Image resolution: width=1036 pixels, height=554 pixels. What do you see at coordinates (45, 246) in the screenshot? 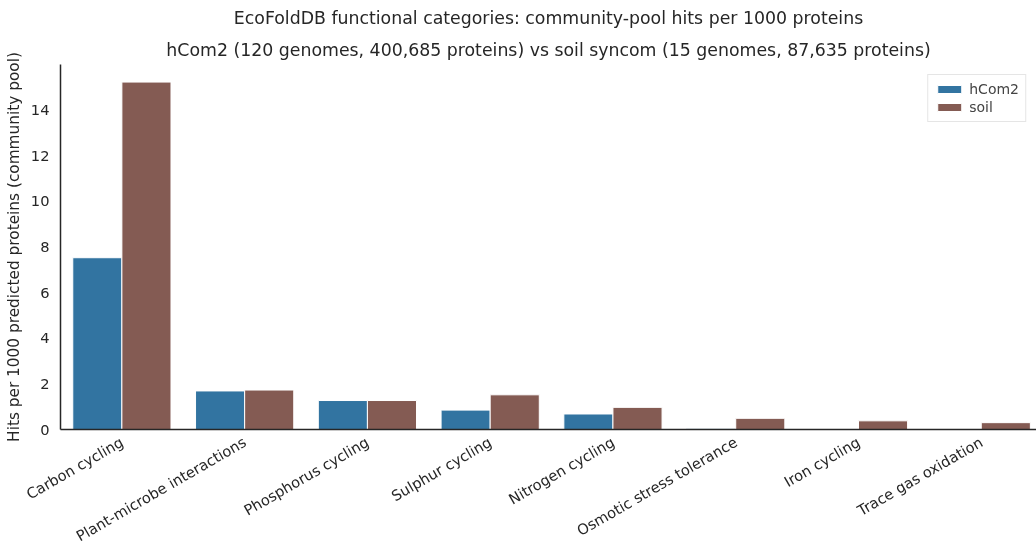
I see `y-tick-label: 8` at bounding box center [45, 246].